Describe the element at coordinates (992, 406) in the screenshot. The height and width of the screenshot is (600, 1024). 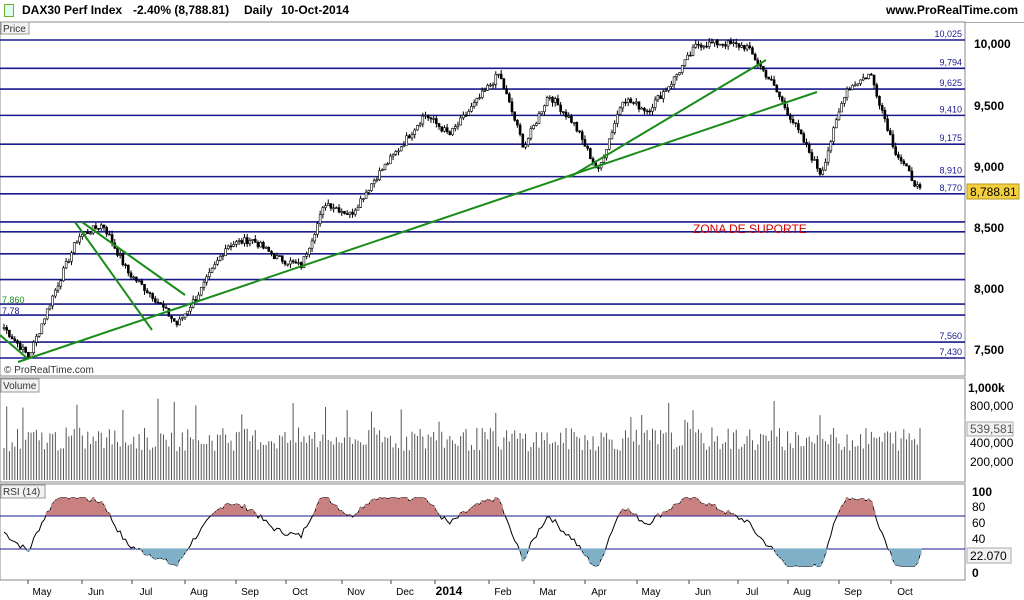
I see `vol-tick-800k: 800,000` at that location.